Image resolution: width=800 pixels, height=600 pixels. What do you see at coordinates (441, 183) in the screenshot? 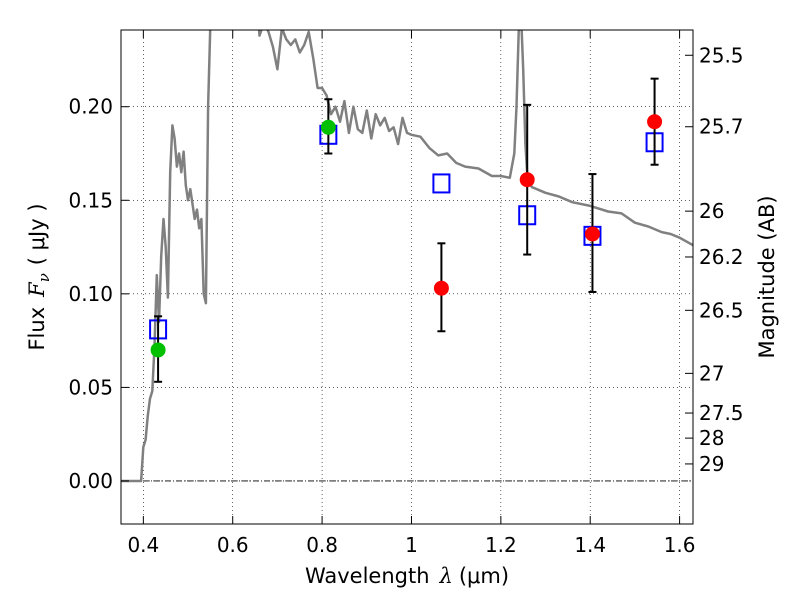
I see `model-flux-marker` at bounding box center [441, 183].